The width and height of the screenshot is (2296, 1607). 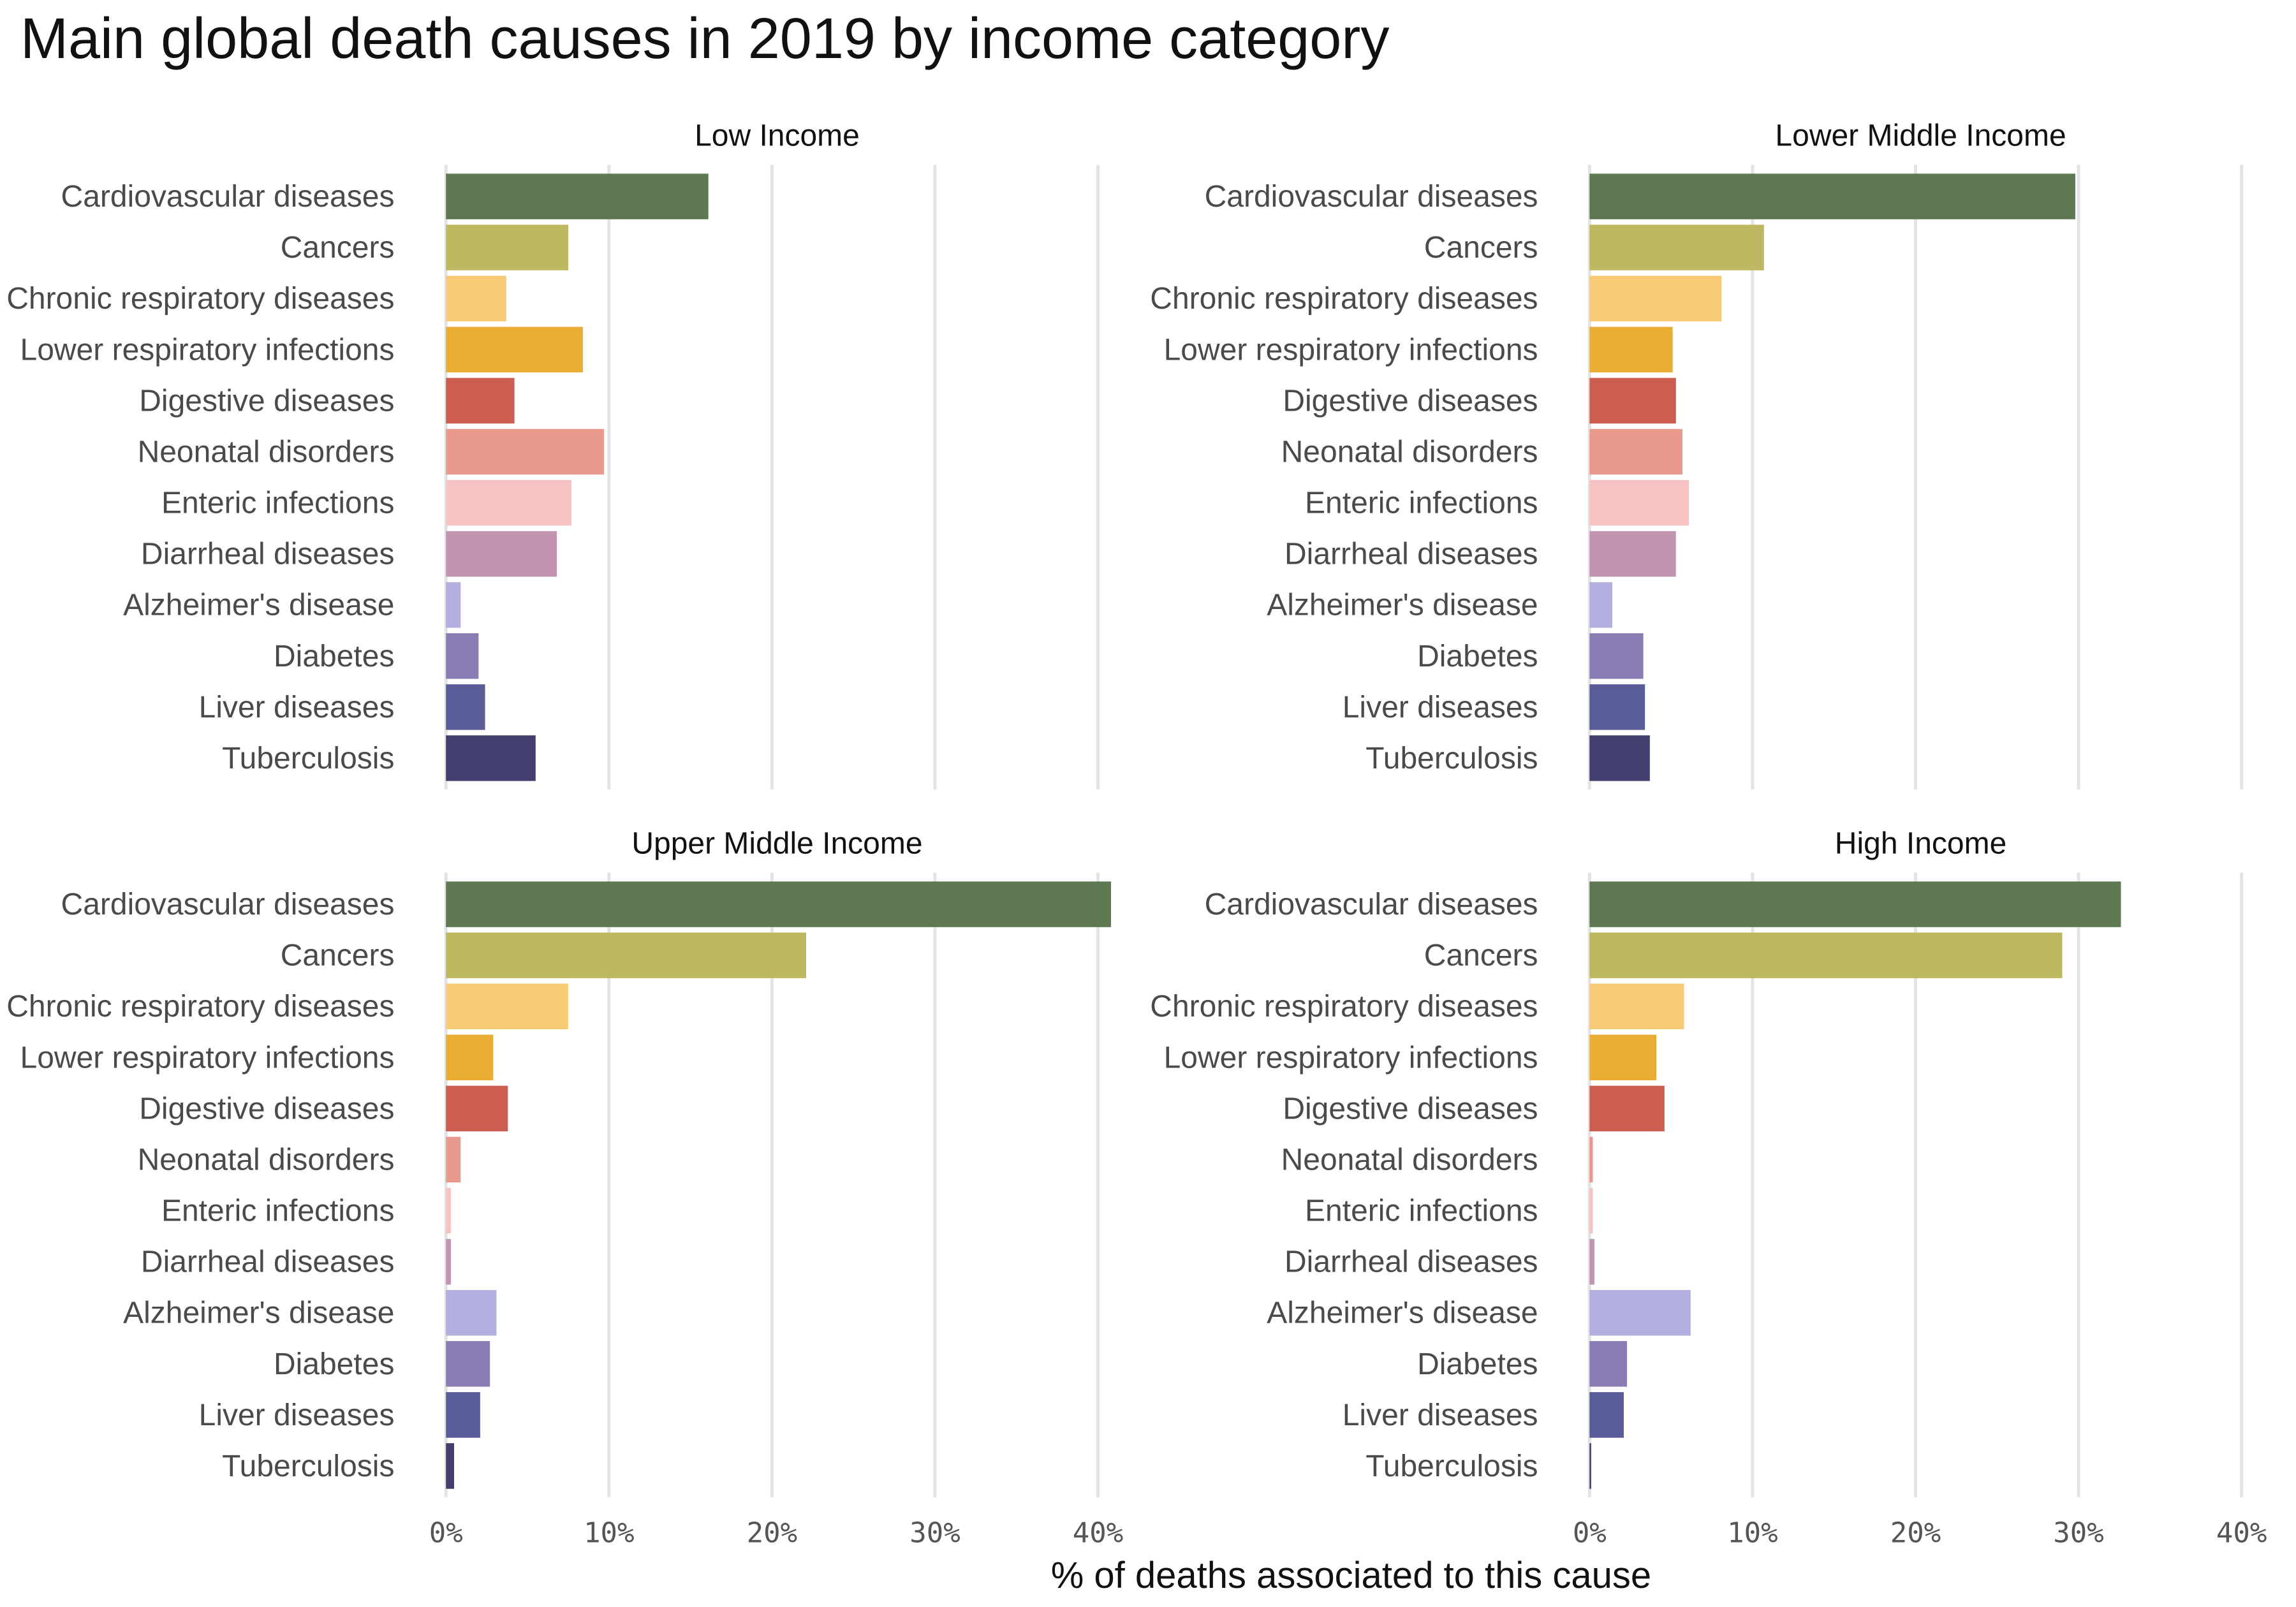 I want to click on facet-title: Low Income, so click(x=777, y=135).